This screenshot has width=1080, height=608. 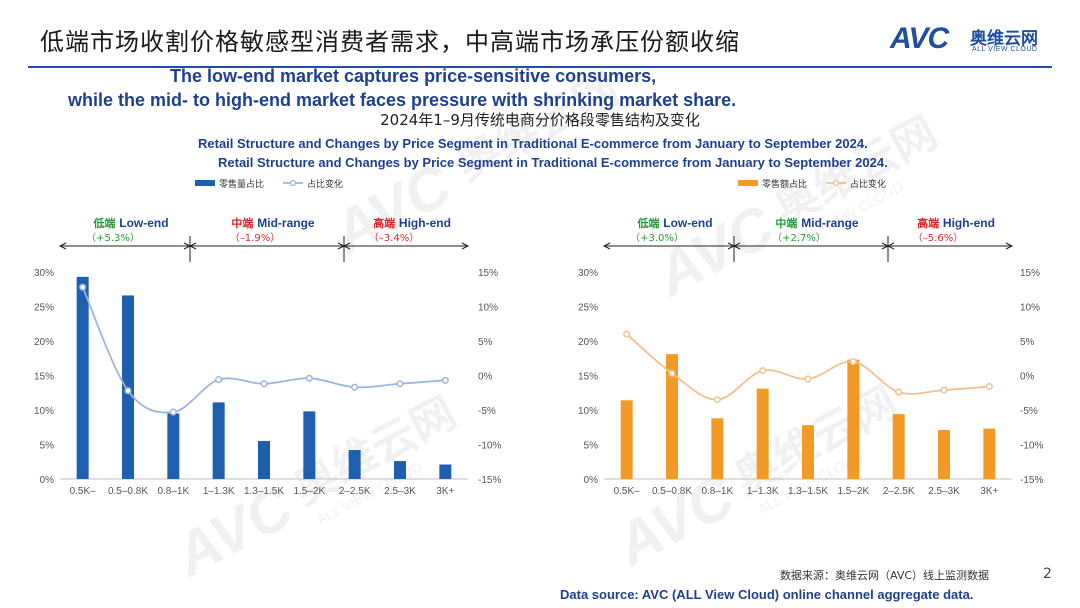 What do you see at coordinates (390, 42) in the screenshot?
I see `page-title: 低端市场收割价格敏感型消费者需求，中高端市场承压份额收缩` at bounding box center [390, 42].